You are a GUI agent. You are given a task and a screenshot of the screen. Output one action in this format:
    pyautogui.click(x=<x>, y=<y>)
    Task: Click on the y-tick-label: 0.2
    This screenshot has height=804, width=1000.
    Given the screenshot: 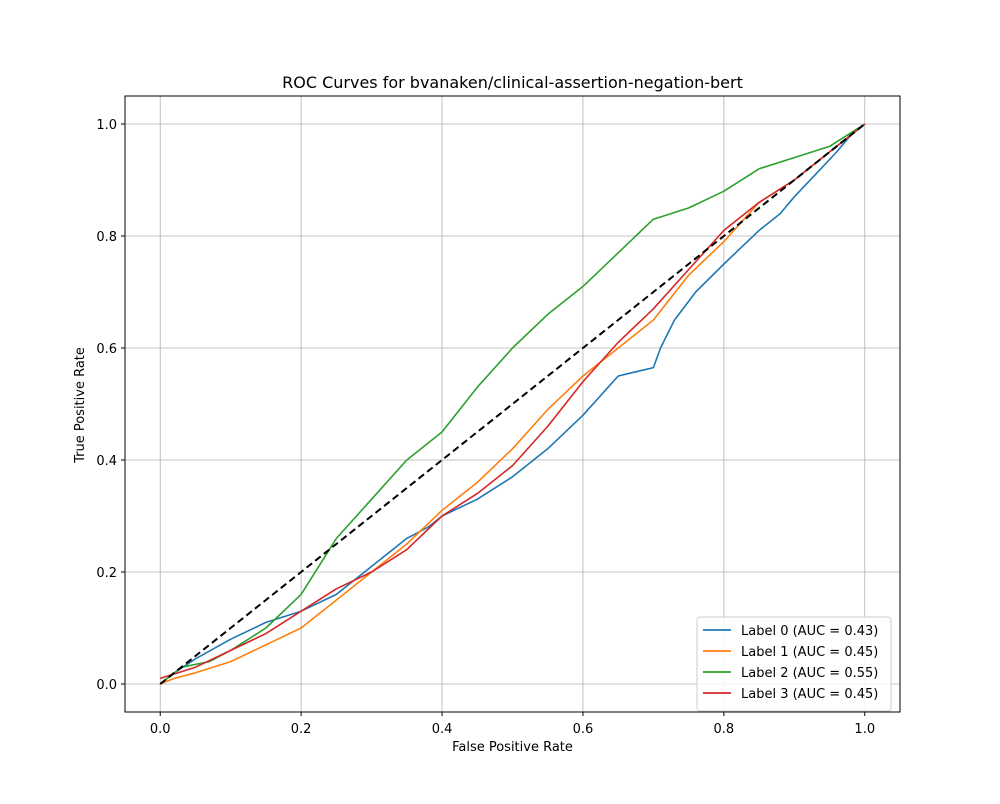 What is the action you would take?
    pyautogui.click(x=106, y=573)
    